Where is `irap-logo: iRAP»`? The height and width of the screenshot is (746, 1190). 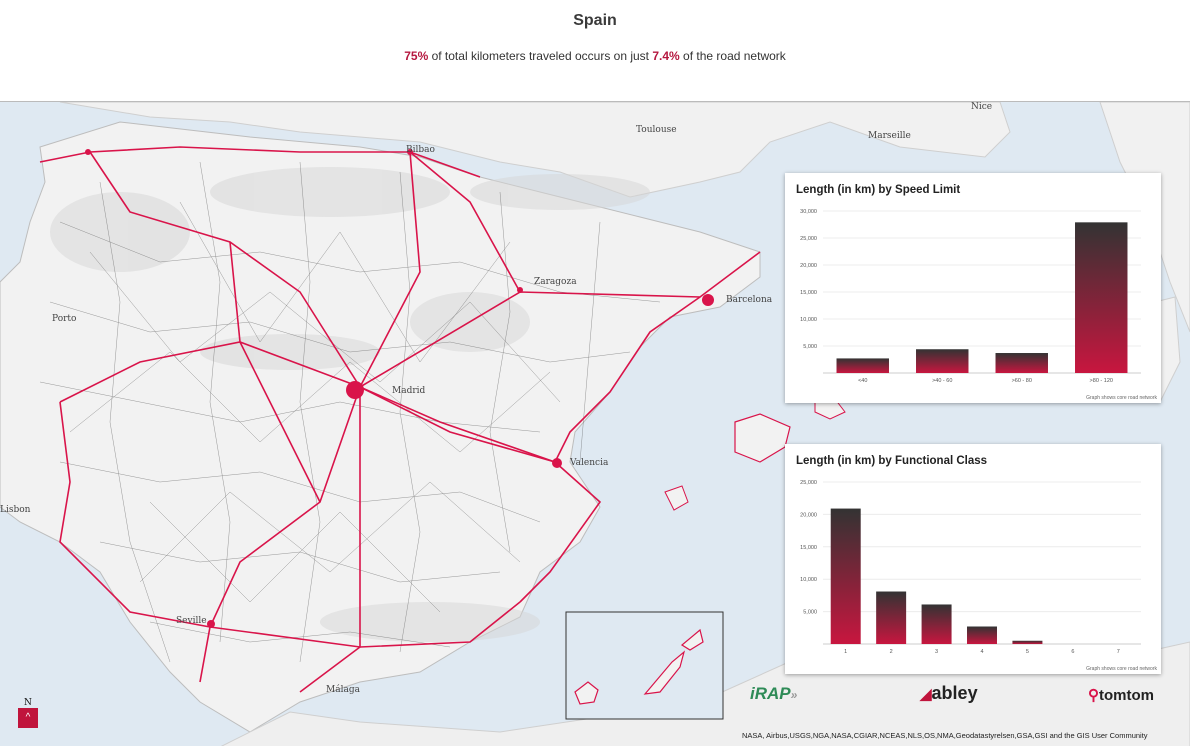 irap-logo: iRAP» is located at coordinates (773, 694).